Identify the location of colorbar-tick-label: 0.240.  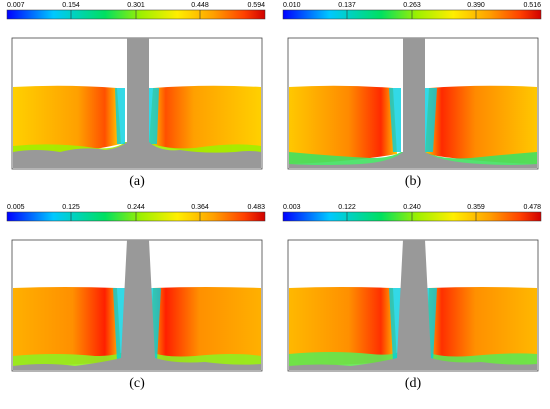
(412, 207).